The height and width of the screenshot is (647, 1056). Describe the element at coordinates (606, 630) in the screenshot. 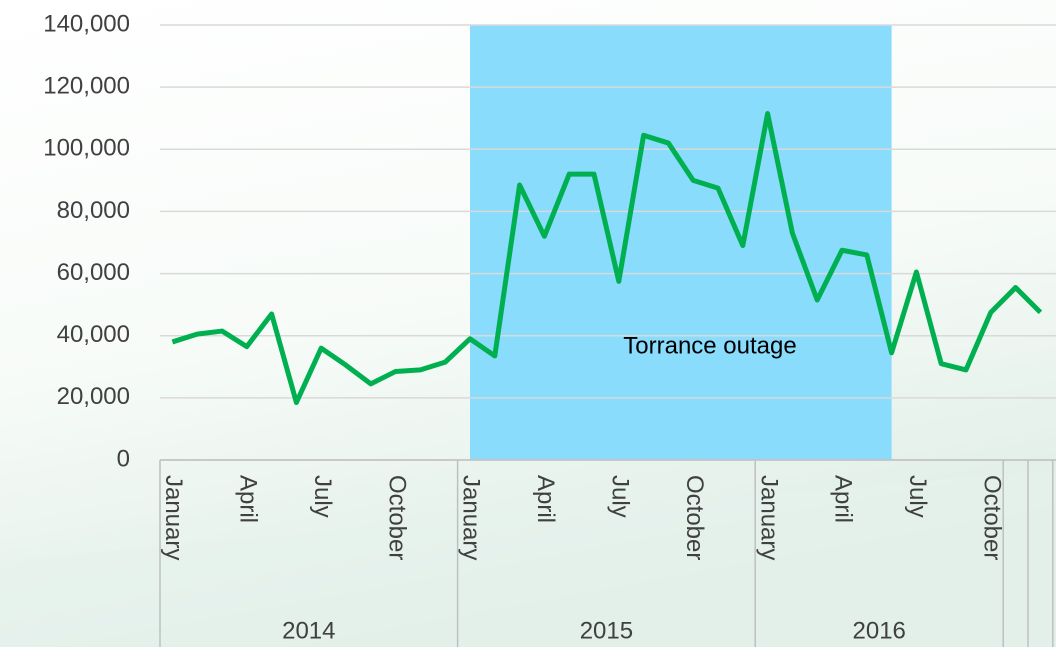

I see `group-label: 2015` at that location.